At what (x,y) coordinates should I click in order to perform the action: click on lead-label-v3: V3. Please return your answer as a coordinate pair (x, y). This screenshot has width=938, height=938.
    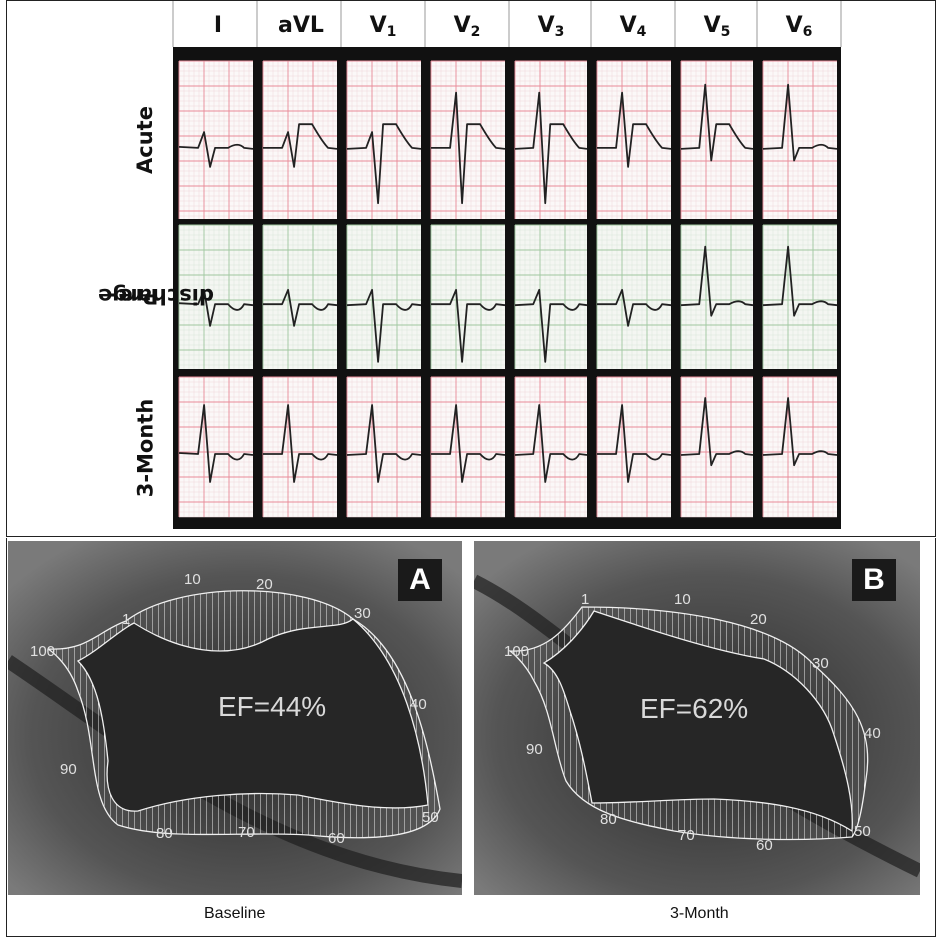
    Looking at the image, I should click on (551, 26).